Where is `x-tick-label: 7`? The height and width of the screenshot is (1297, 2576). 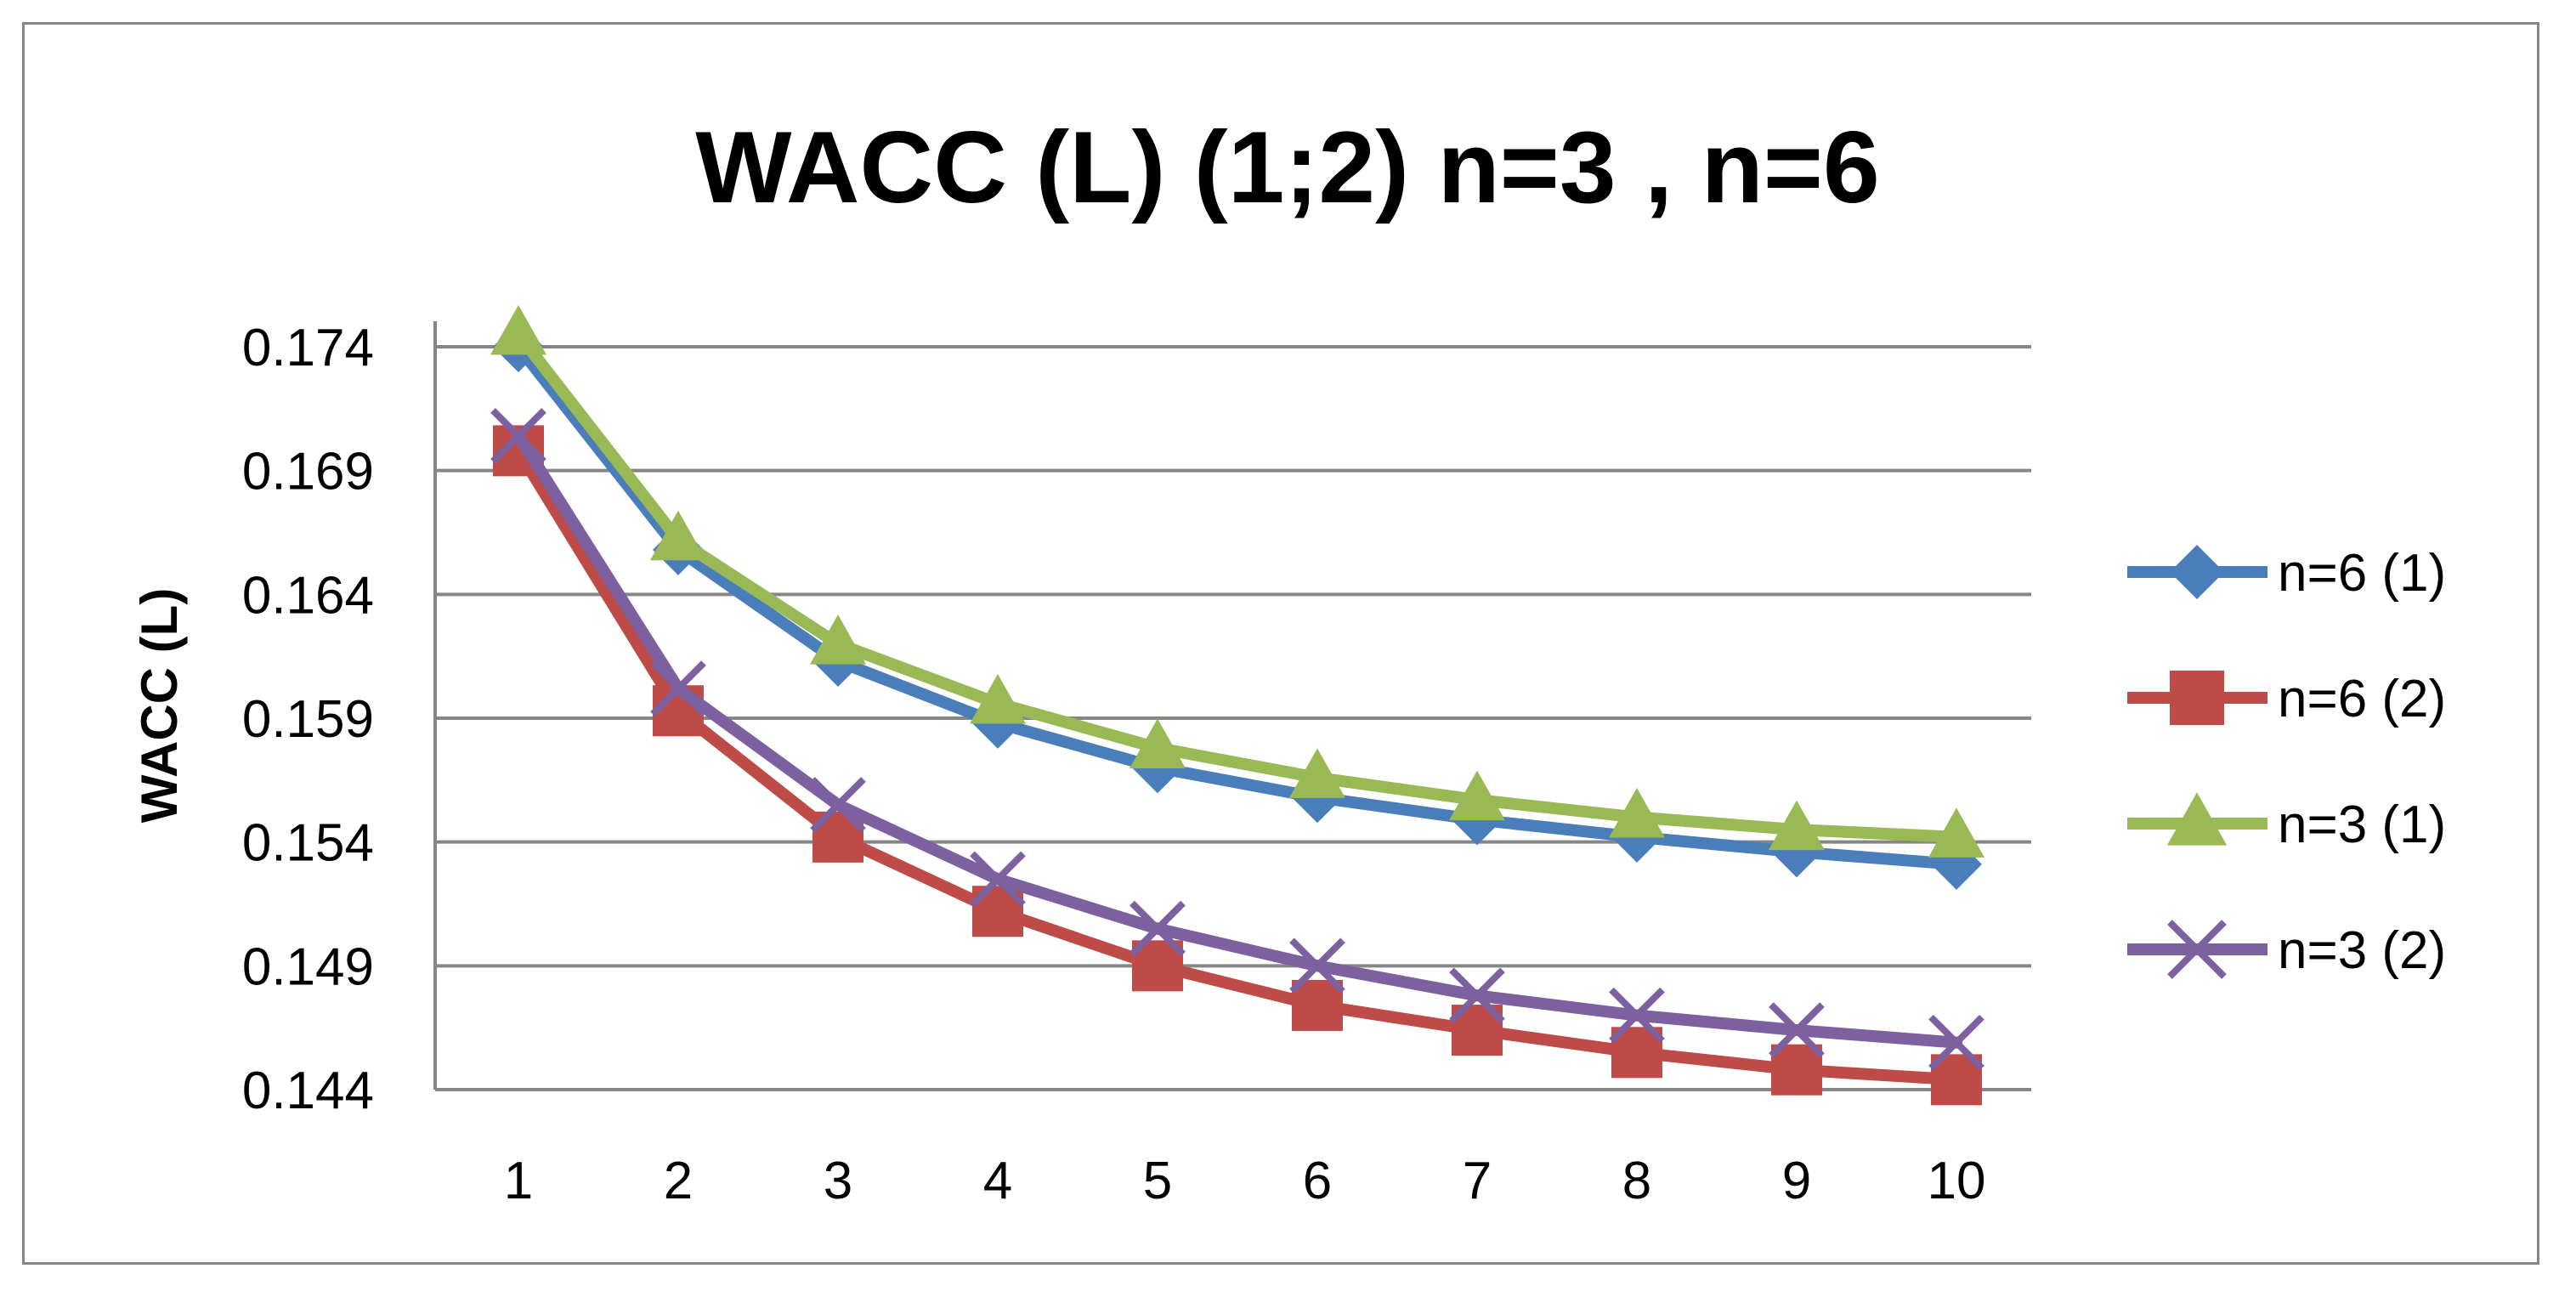 x-tick-label: 7 is located at coordinates (1477, 1181).